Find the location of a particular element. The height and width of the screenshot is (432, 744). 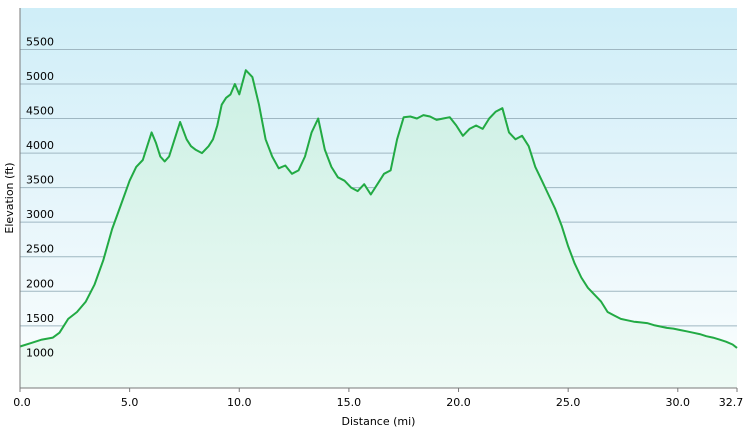

x-tick-label: 20.0 is located at coordinates (458, 402).